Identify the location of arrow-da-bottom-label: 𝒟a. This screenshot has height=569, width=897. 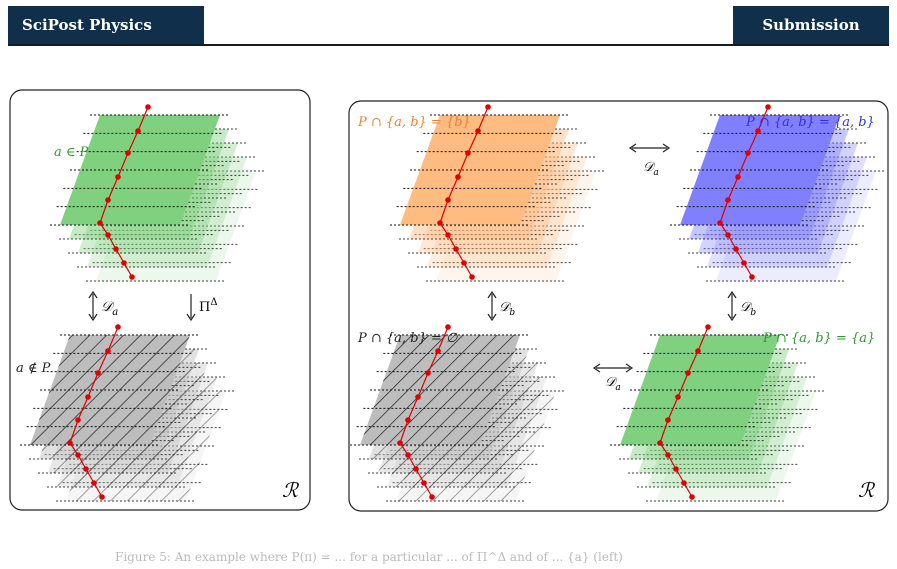
(613, 384).